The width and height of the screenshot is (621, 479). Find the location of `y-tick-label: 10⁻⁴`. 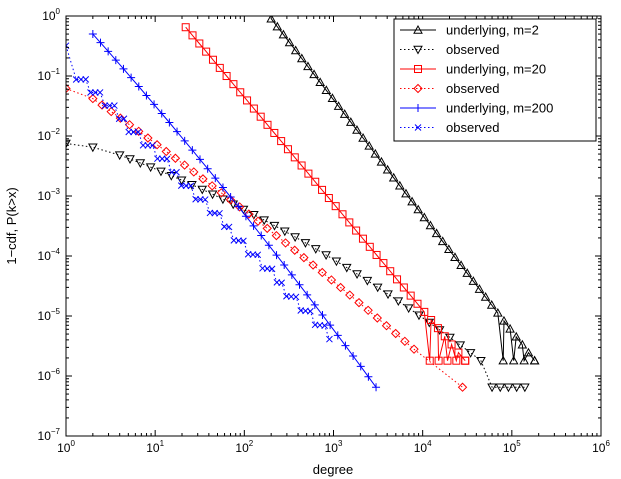

y-tick-label: 10⁻⁴ is located at coordinates (49, 255).